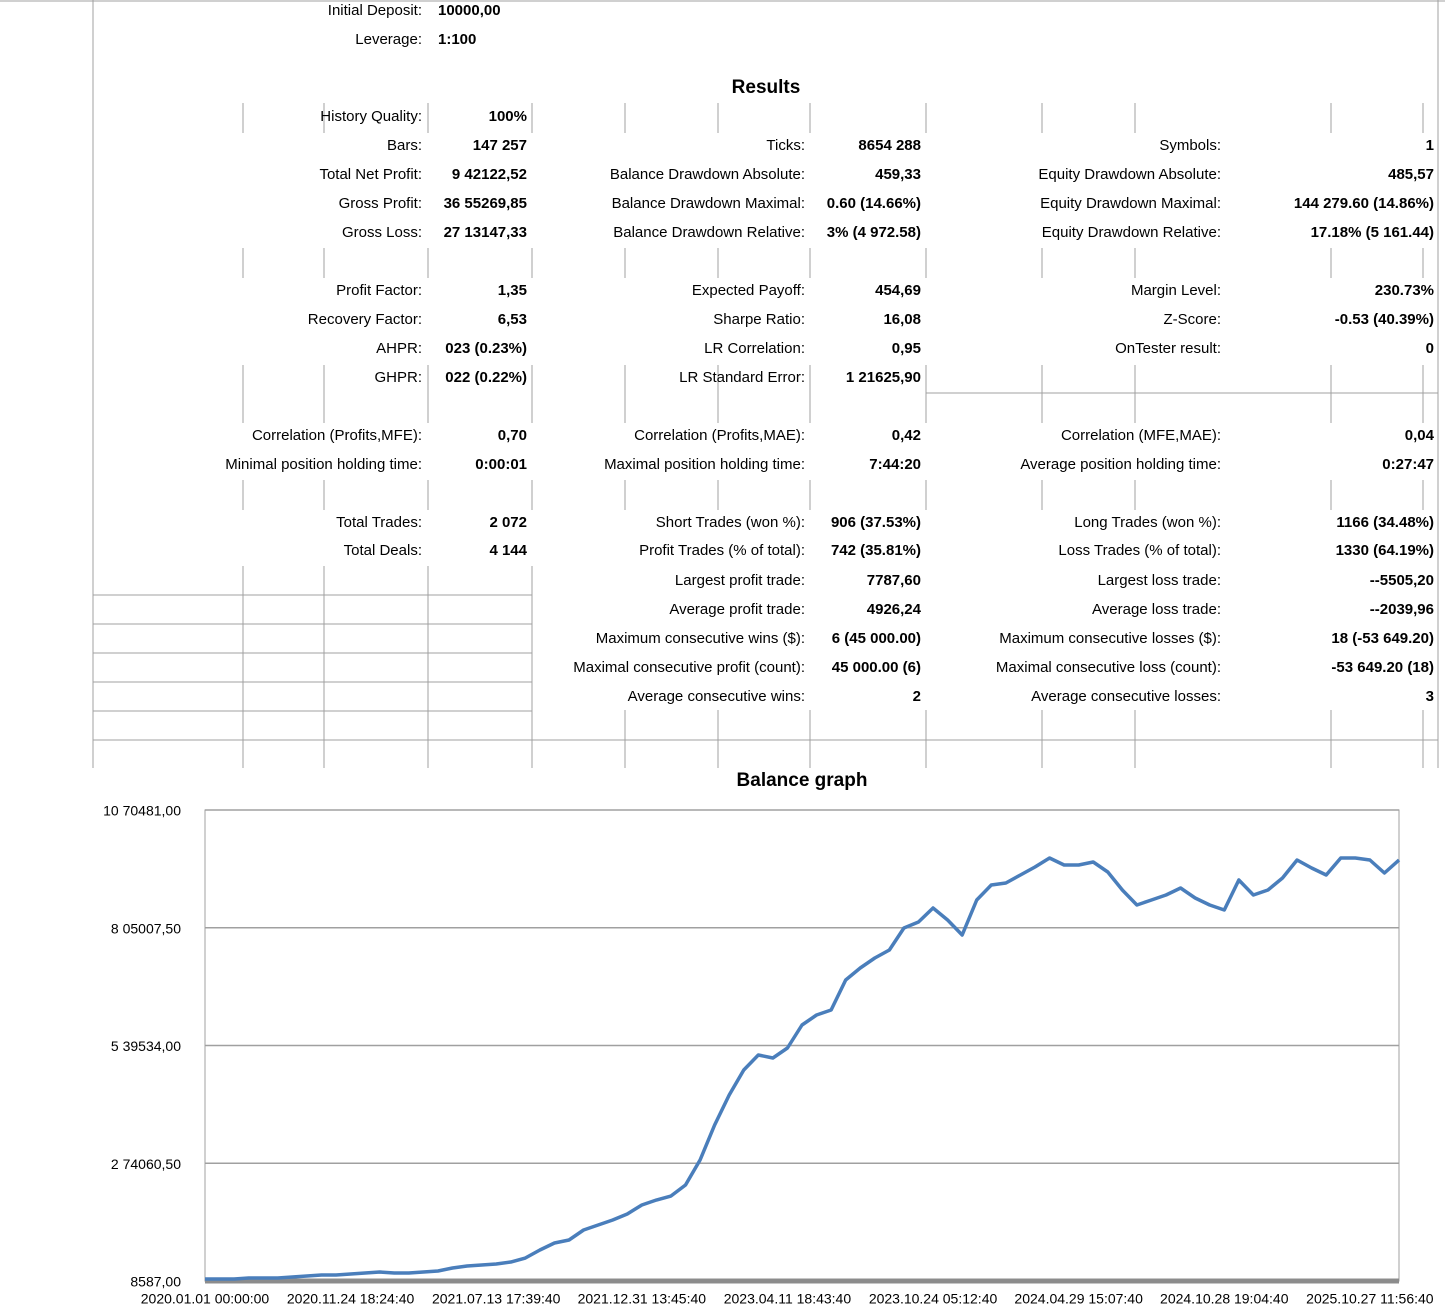 Image resolution: width=1445 pixels, height=1308 pixels. I want to click on result-value: 4926,24, so click(894, 609).